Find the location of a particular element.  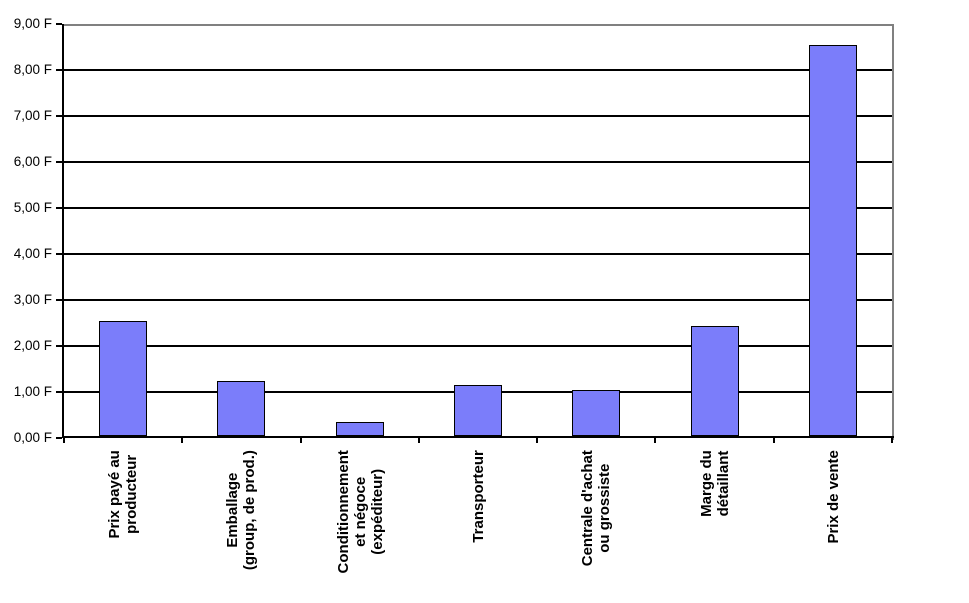

y-tick-label: 3,00 F is located at coordinates (32, 299).